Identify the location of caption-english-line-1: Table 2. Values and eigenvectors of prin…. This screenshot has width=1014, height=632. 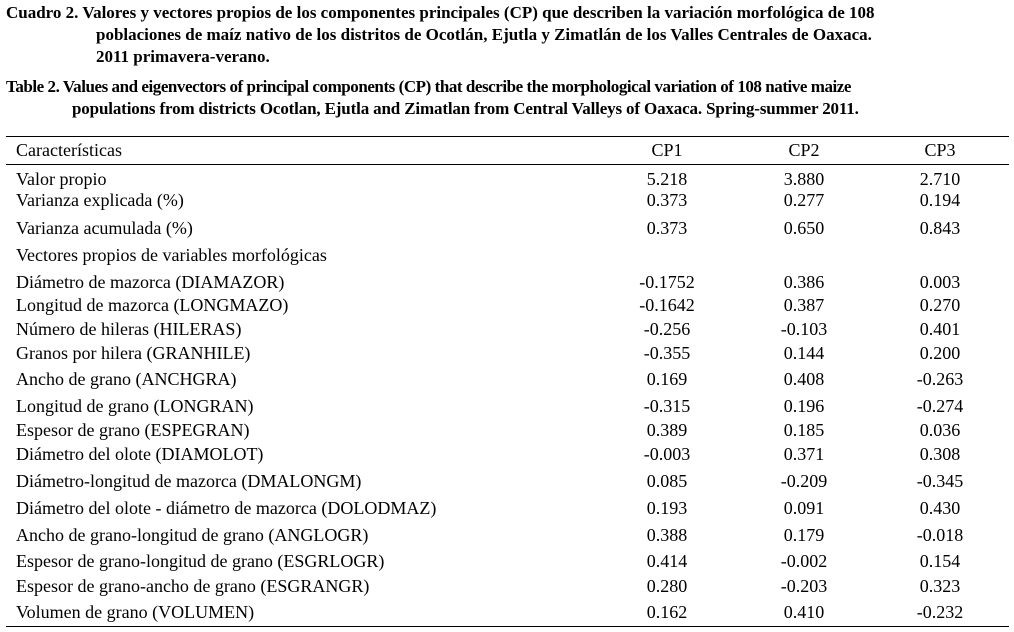
(428, 86).